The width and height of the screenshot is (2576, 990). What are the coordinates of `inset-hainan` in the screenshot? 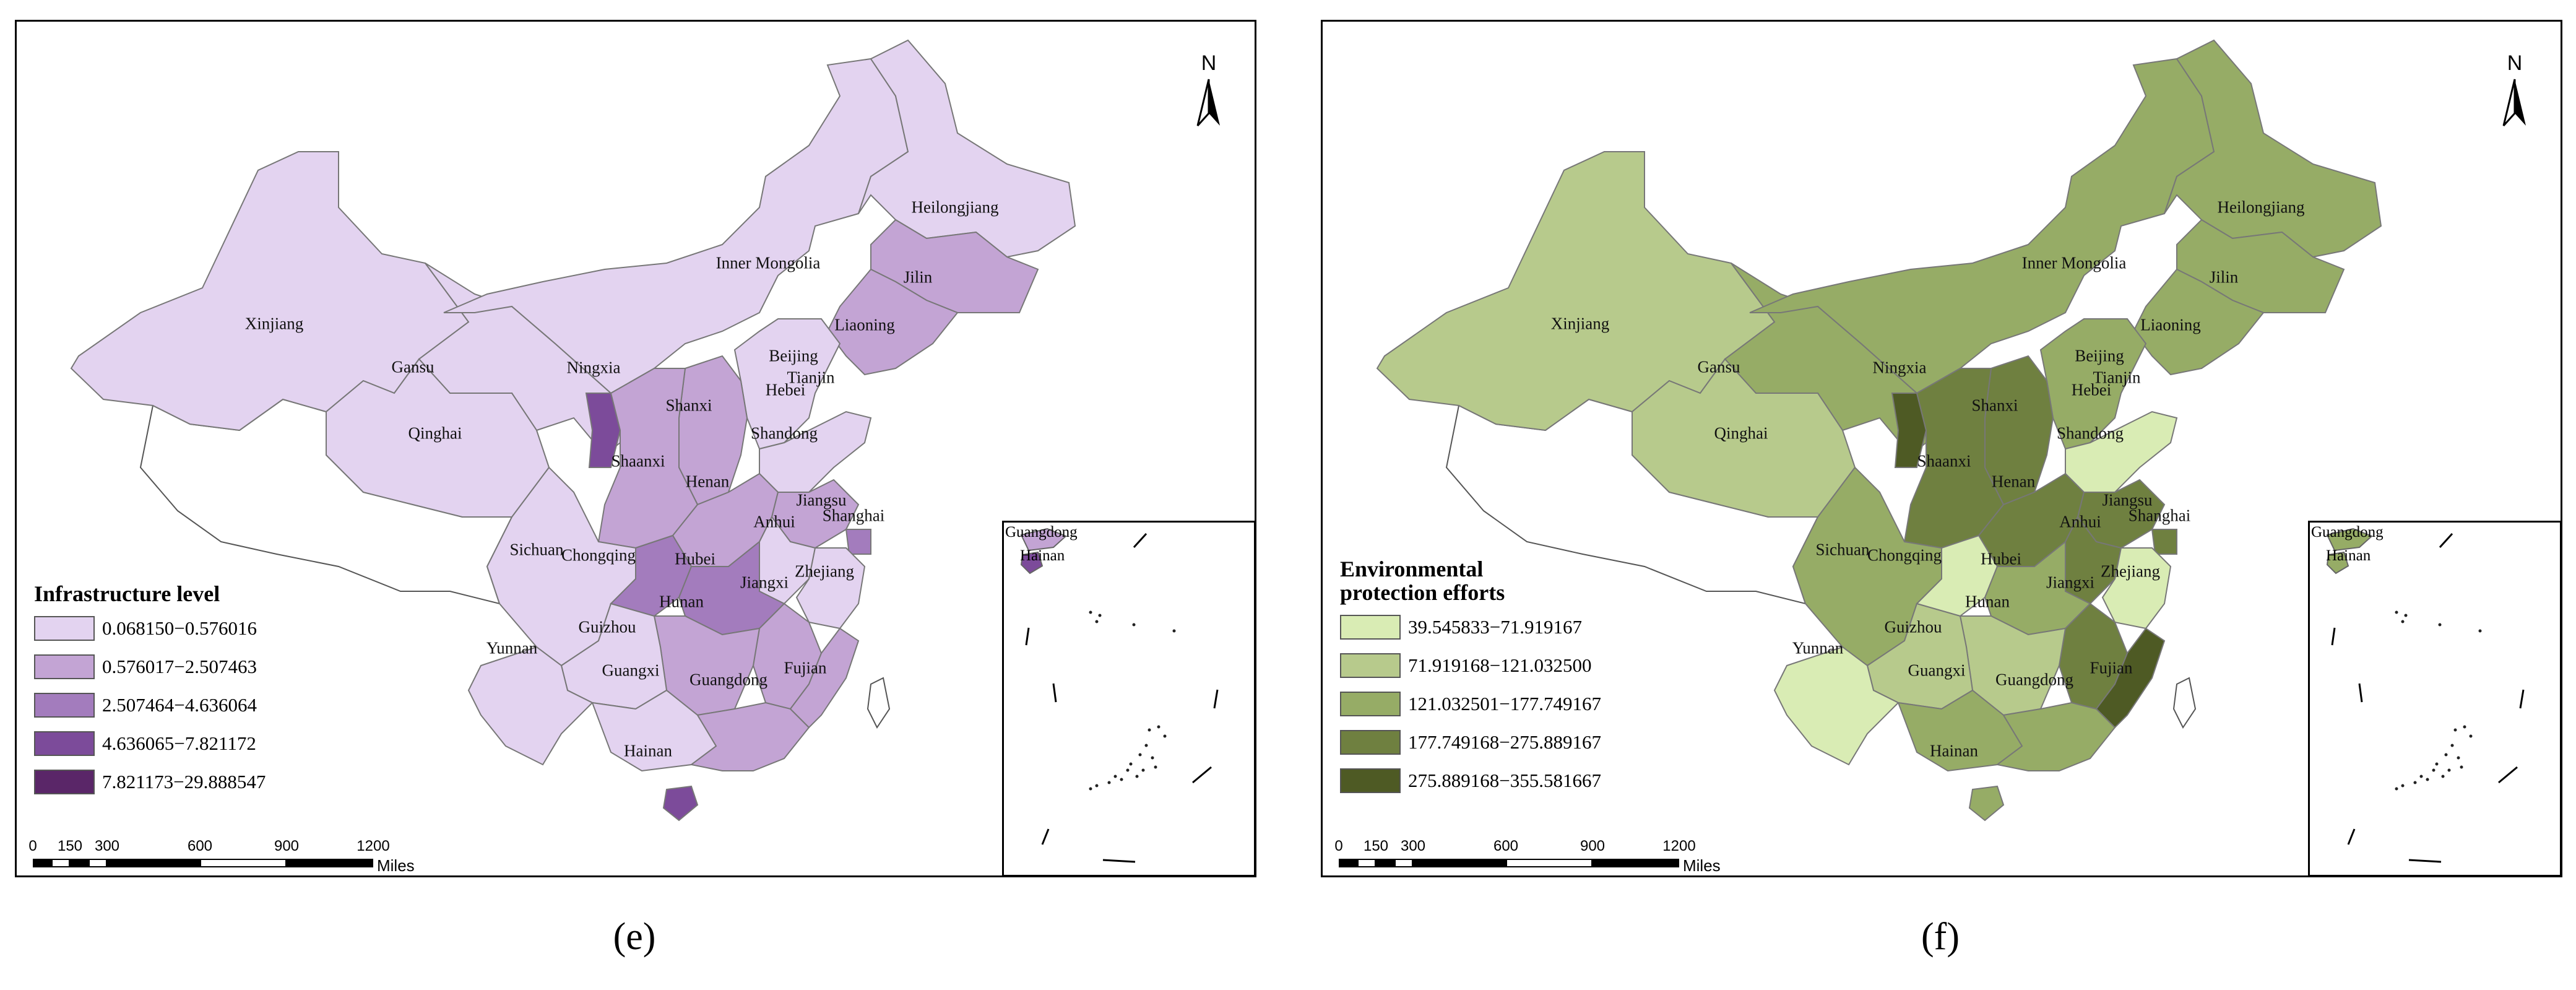 It's located at (1032, 563).